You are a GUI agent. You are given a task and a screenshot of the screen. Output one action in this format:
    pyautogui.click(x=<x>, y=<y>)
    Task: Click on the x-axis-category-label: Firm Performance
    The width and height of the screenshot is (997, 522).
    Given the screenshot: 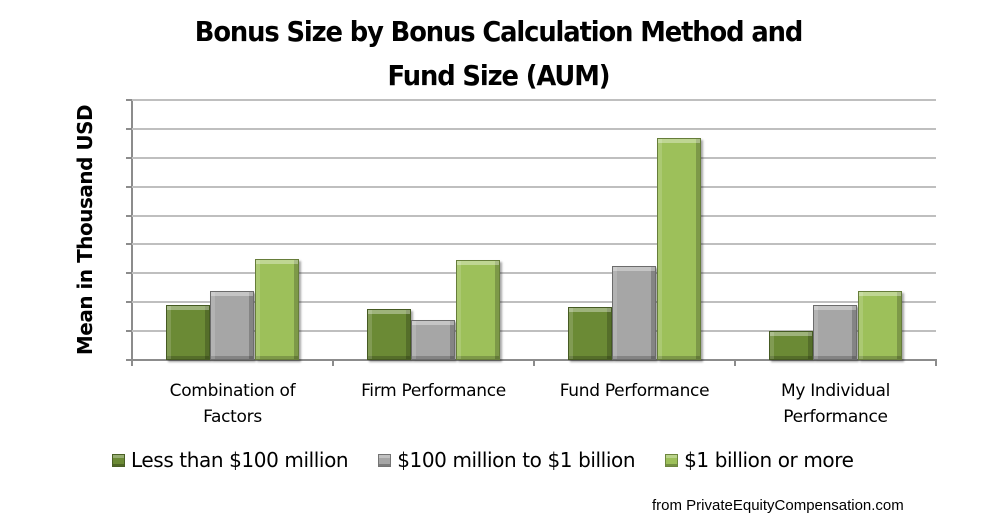 What is the action you would take?
    pyautogui.click(x=433, y=391)
    